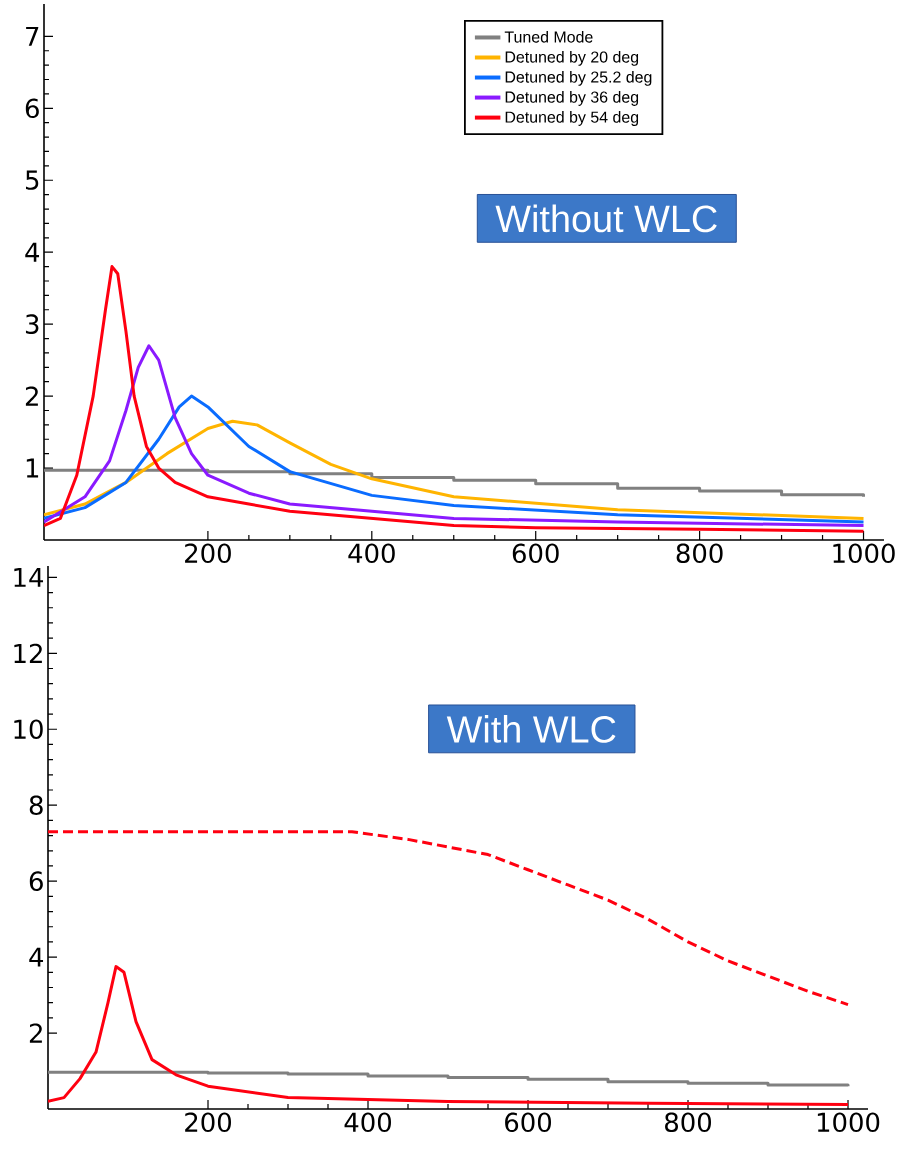 The height and width of the screenshot is (1151, 904). What do you see at coordinates (548, 36) in the screenshot?
I see `legend-label: Tuned Mode` at bounding box center [548, 36].